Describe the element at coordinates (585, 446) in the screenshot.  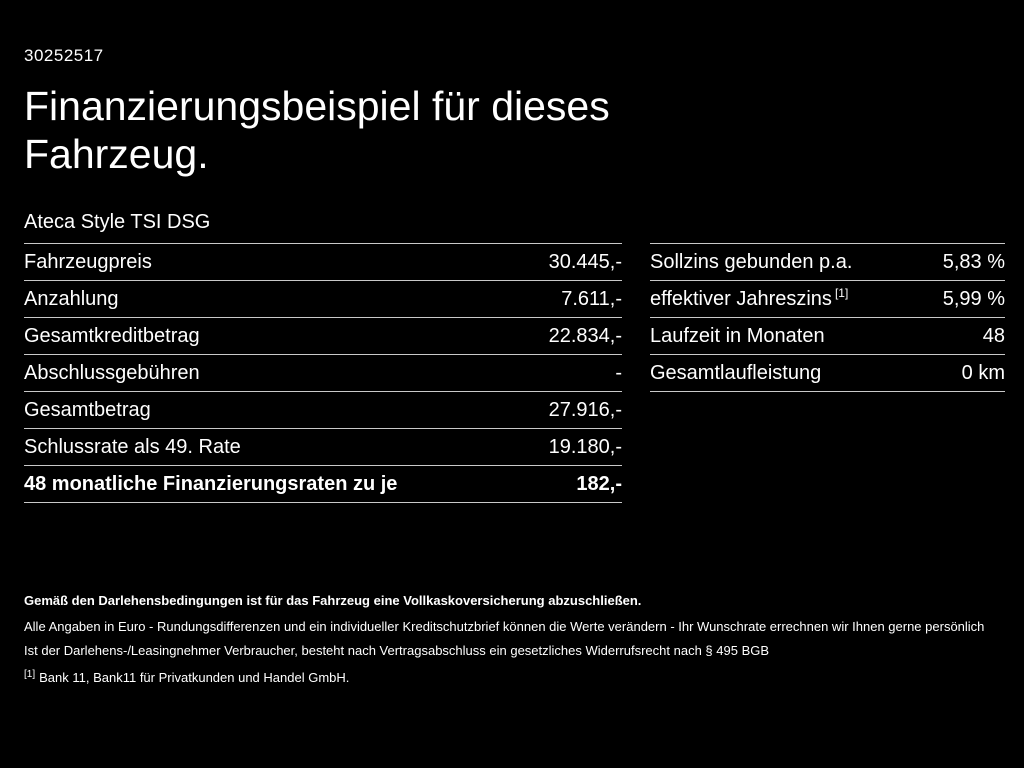
I see `row-value: 19.180,-` at that location.